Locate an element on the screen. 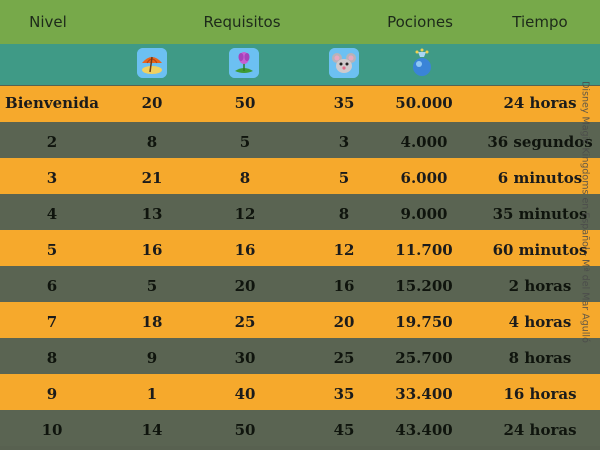  table-row: 4 13 12 8 9.000 35 minutos is located at coordinates (300, 212).